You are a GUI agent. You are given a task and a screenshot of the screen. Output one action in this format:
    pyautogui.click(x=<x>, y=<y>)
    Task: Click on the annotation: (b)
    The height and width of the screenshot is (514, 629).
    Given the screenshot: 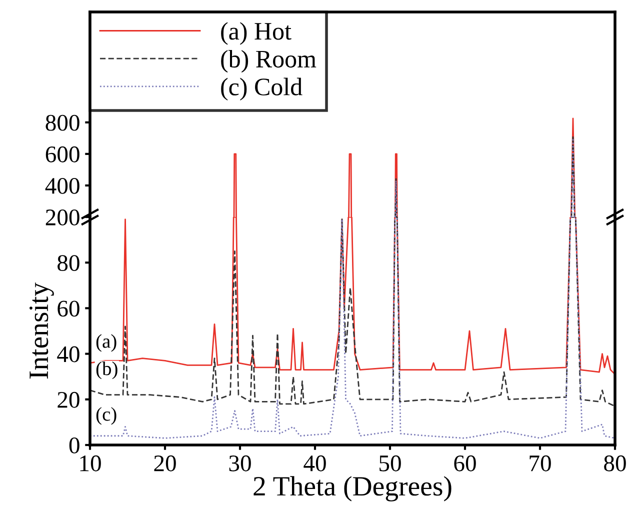 What is the action you would take?
    pyautogui.click(x=107, y=371)
    